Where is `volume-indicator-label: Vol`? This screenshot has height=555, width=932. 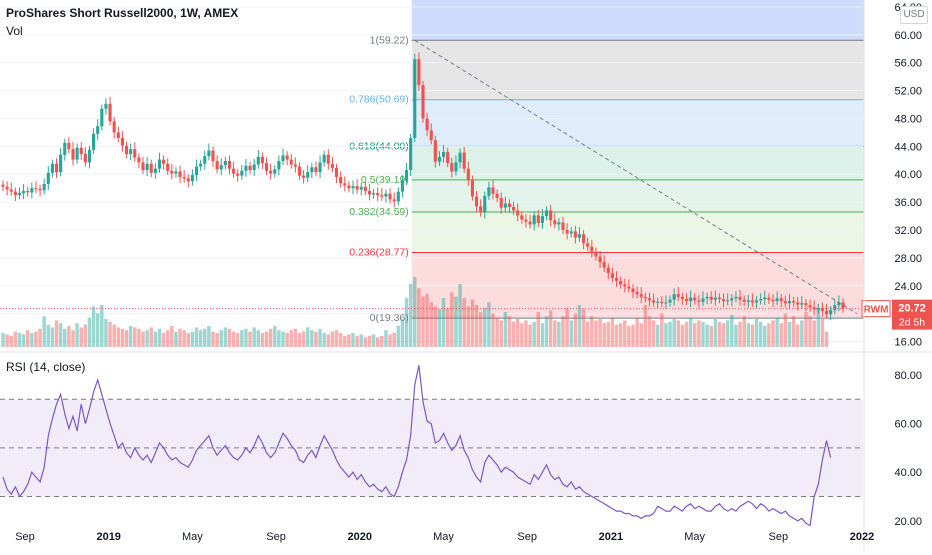
volume-indicator-label: Vol is located at coordinates (14, 31).